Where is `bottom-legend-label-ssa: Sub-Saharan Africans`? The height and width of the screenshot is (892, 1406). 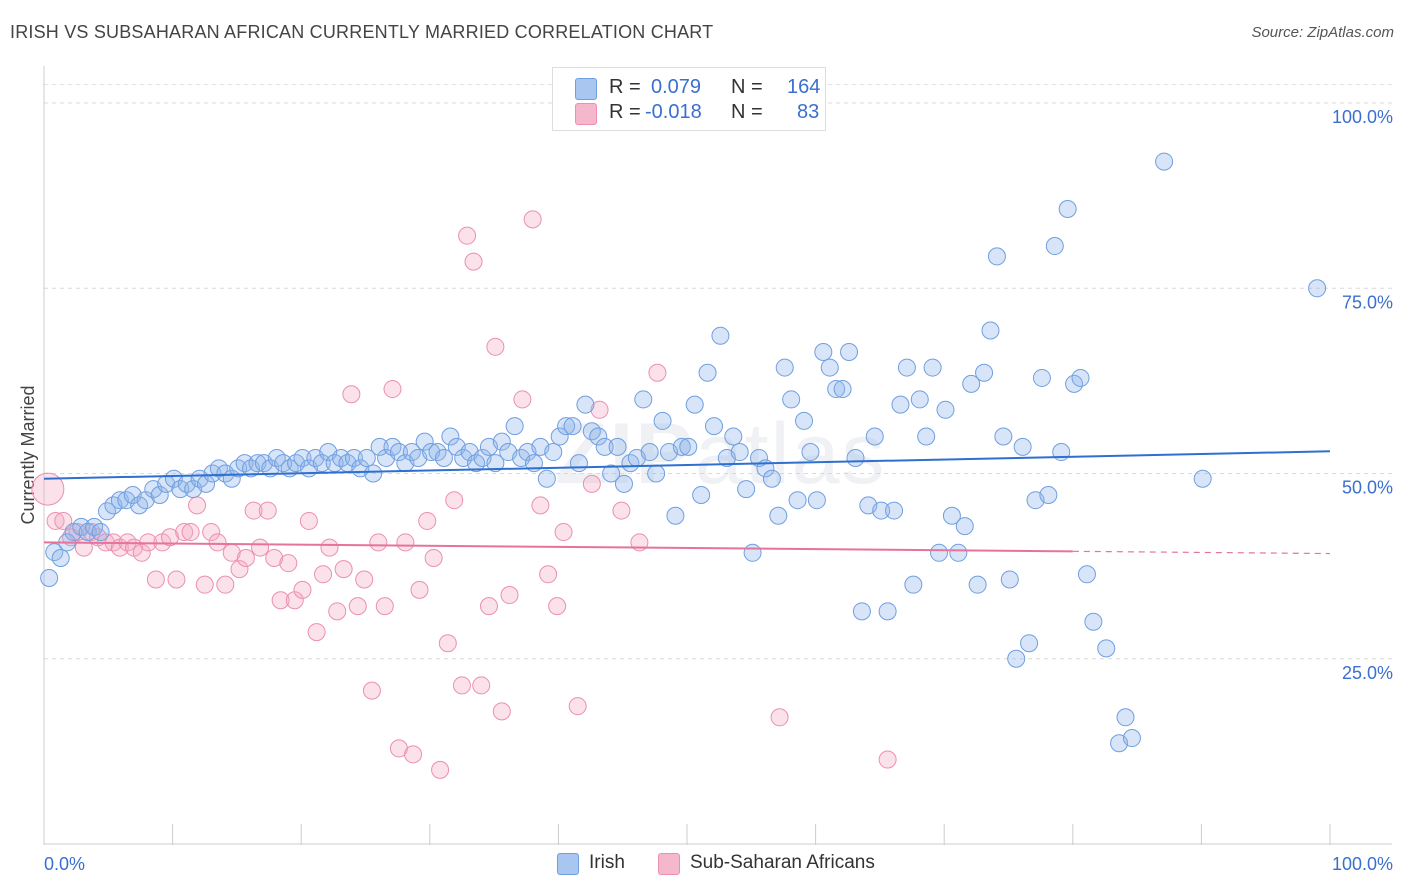 bottom-legend-label-ssa: Sub-Saharan Africans is located at coordinates (782, 862).